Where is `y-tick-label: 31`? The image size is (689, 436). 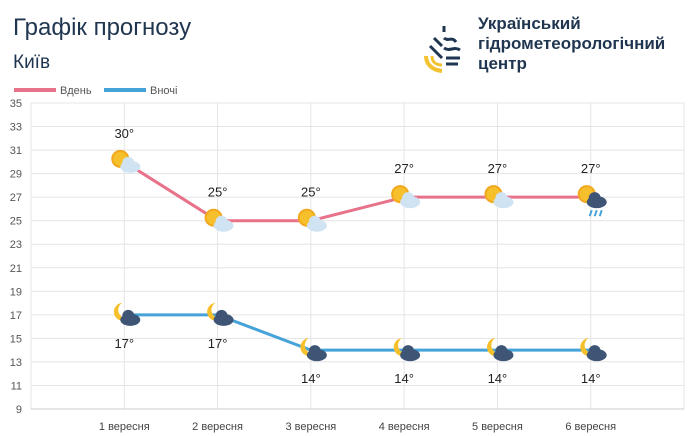 y-tick-label: 31 is located at coordinates (16, 151).